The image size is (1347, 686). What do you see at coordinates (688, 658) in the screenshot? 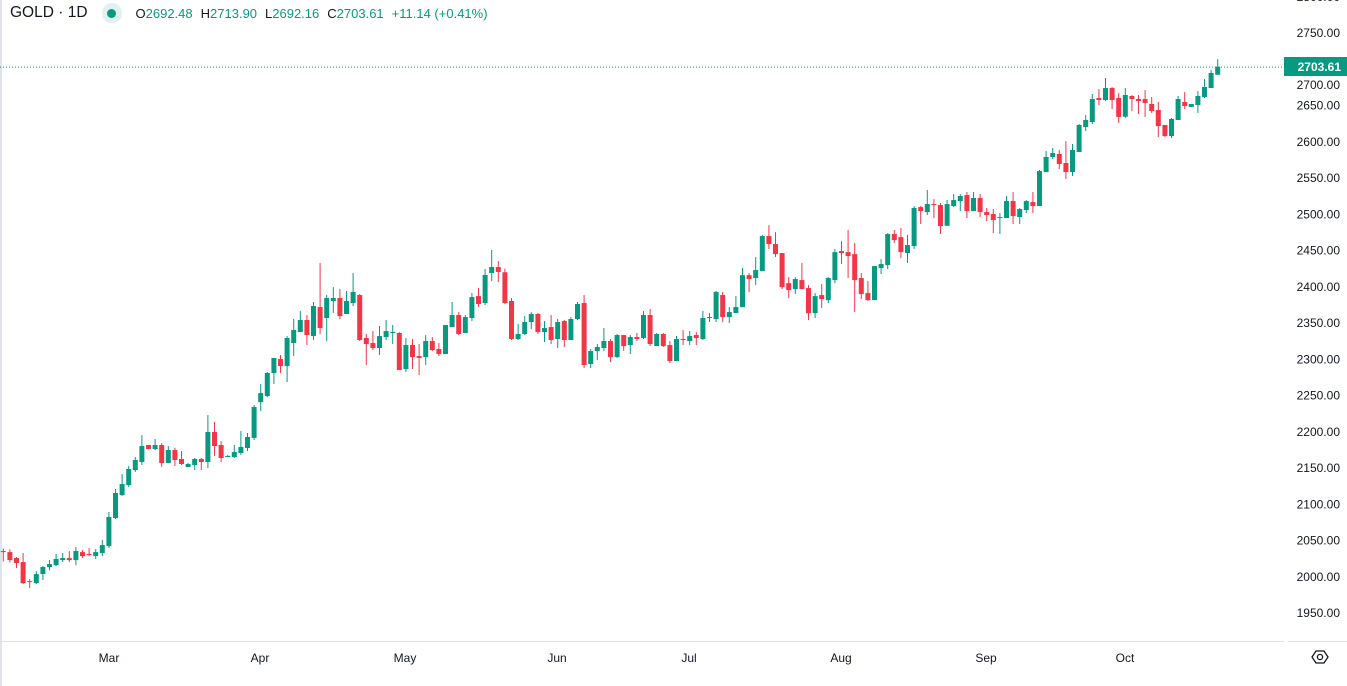
I see `time-tick-label: Jul` at bounding box center [688, 658].